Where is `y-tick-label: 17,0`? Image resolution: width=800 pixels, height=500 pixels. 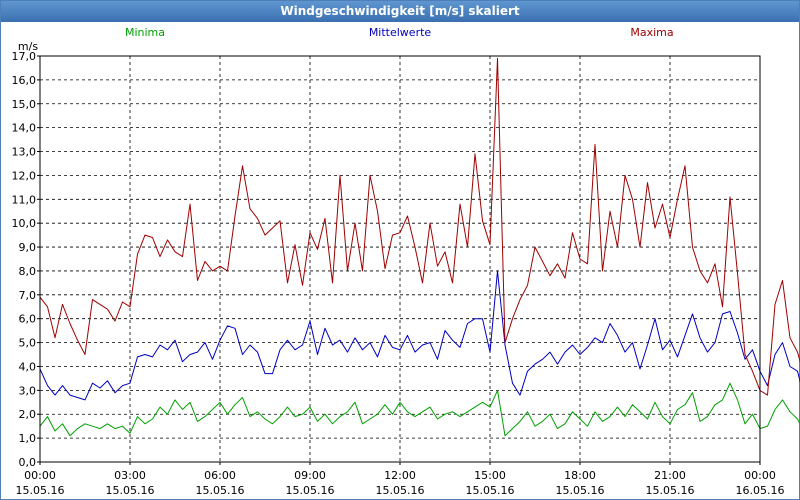
y-tick-label: 17,0 is located at coordinates (24, 56).